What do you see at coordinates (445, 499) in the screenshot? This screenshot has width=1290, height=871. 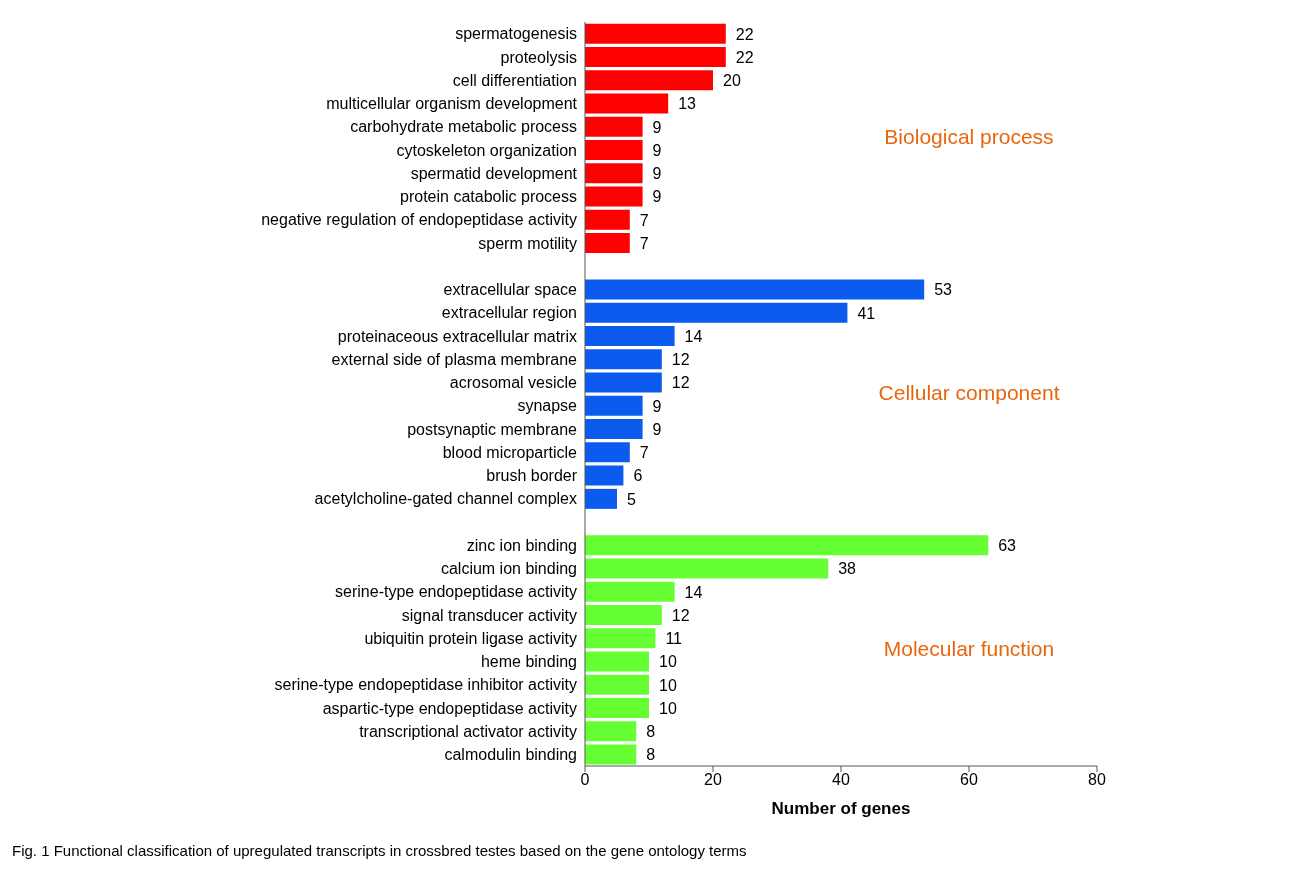 I see `y-tick-label: acetylcholine-gated channel complex` at bounding box center [445, 499].